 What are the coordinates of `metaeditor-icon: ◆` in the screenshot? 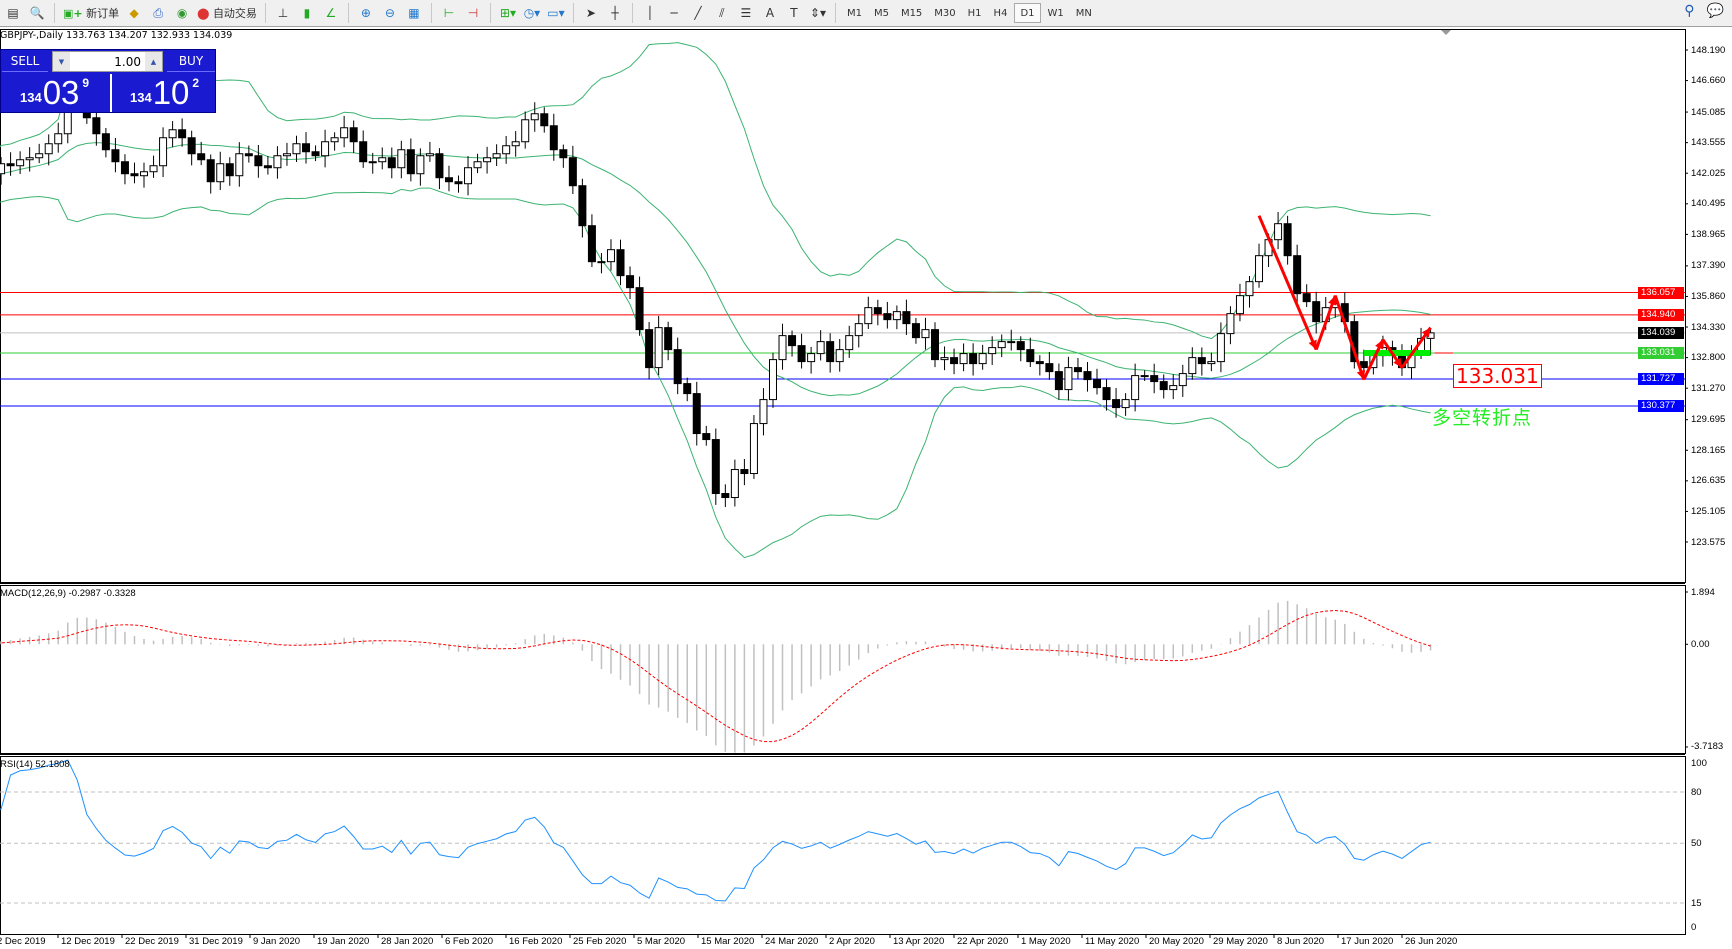 It's located at (134, 13).